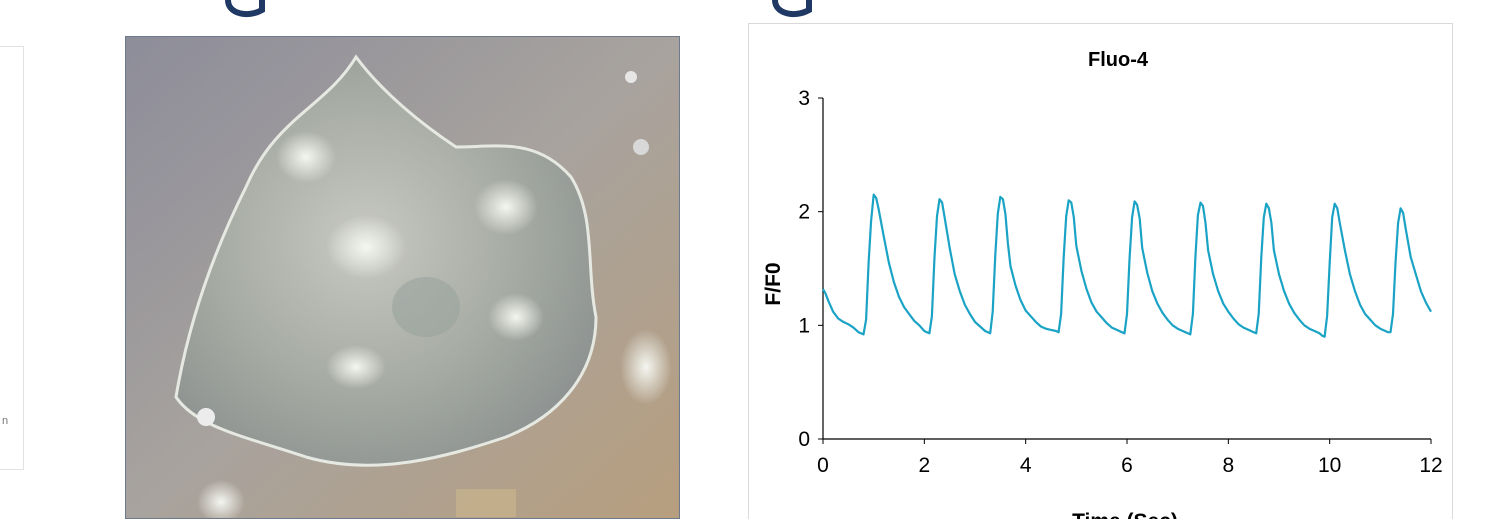 The height and width of the screenshot is (519, 1501). What do you see at coordinates (1329, 465) in the screenshot?
I see `x-tick-label: 10` at bounding box center [1329, 465].